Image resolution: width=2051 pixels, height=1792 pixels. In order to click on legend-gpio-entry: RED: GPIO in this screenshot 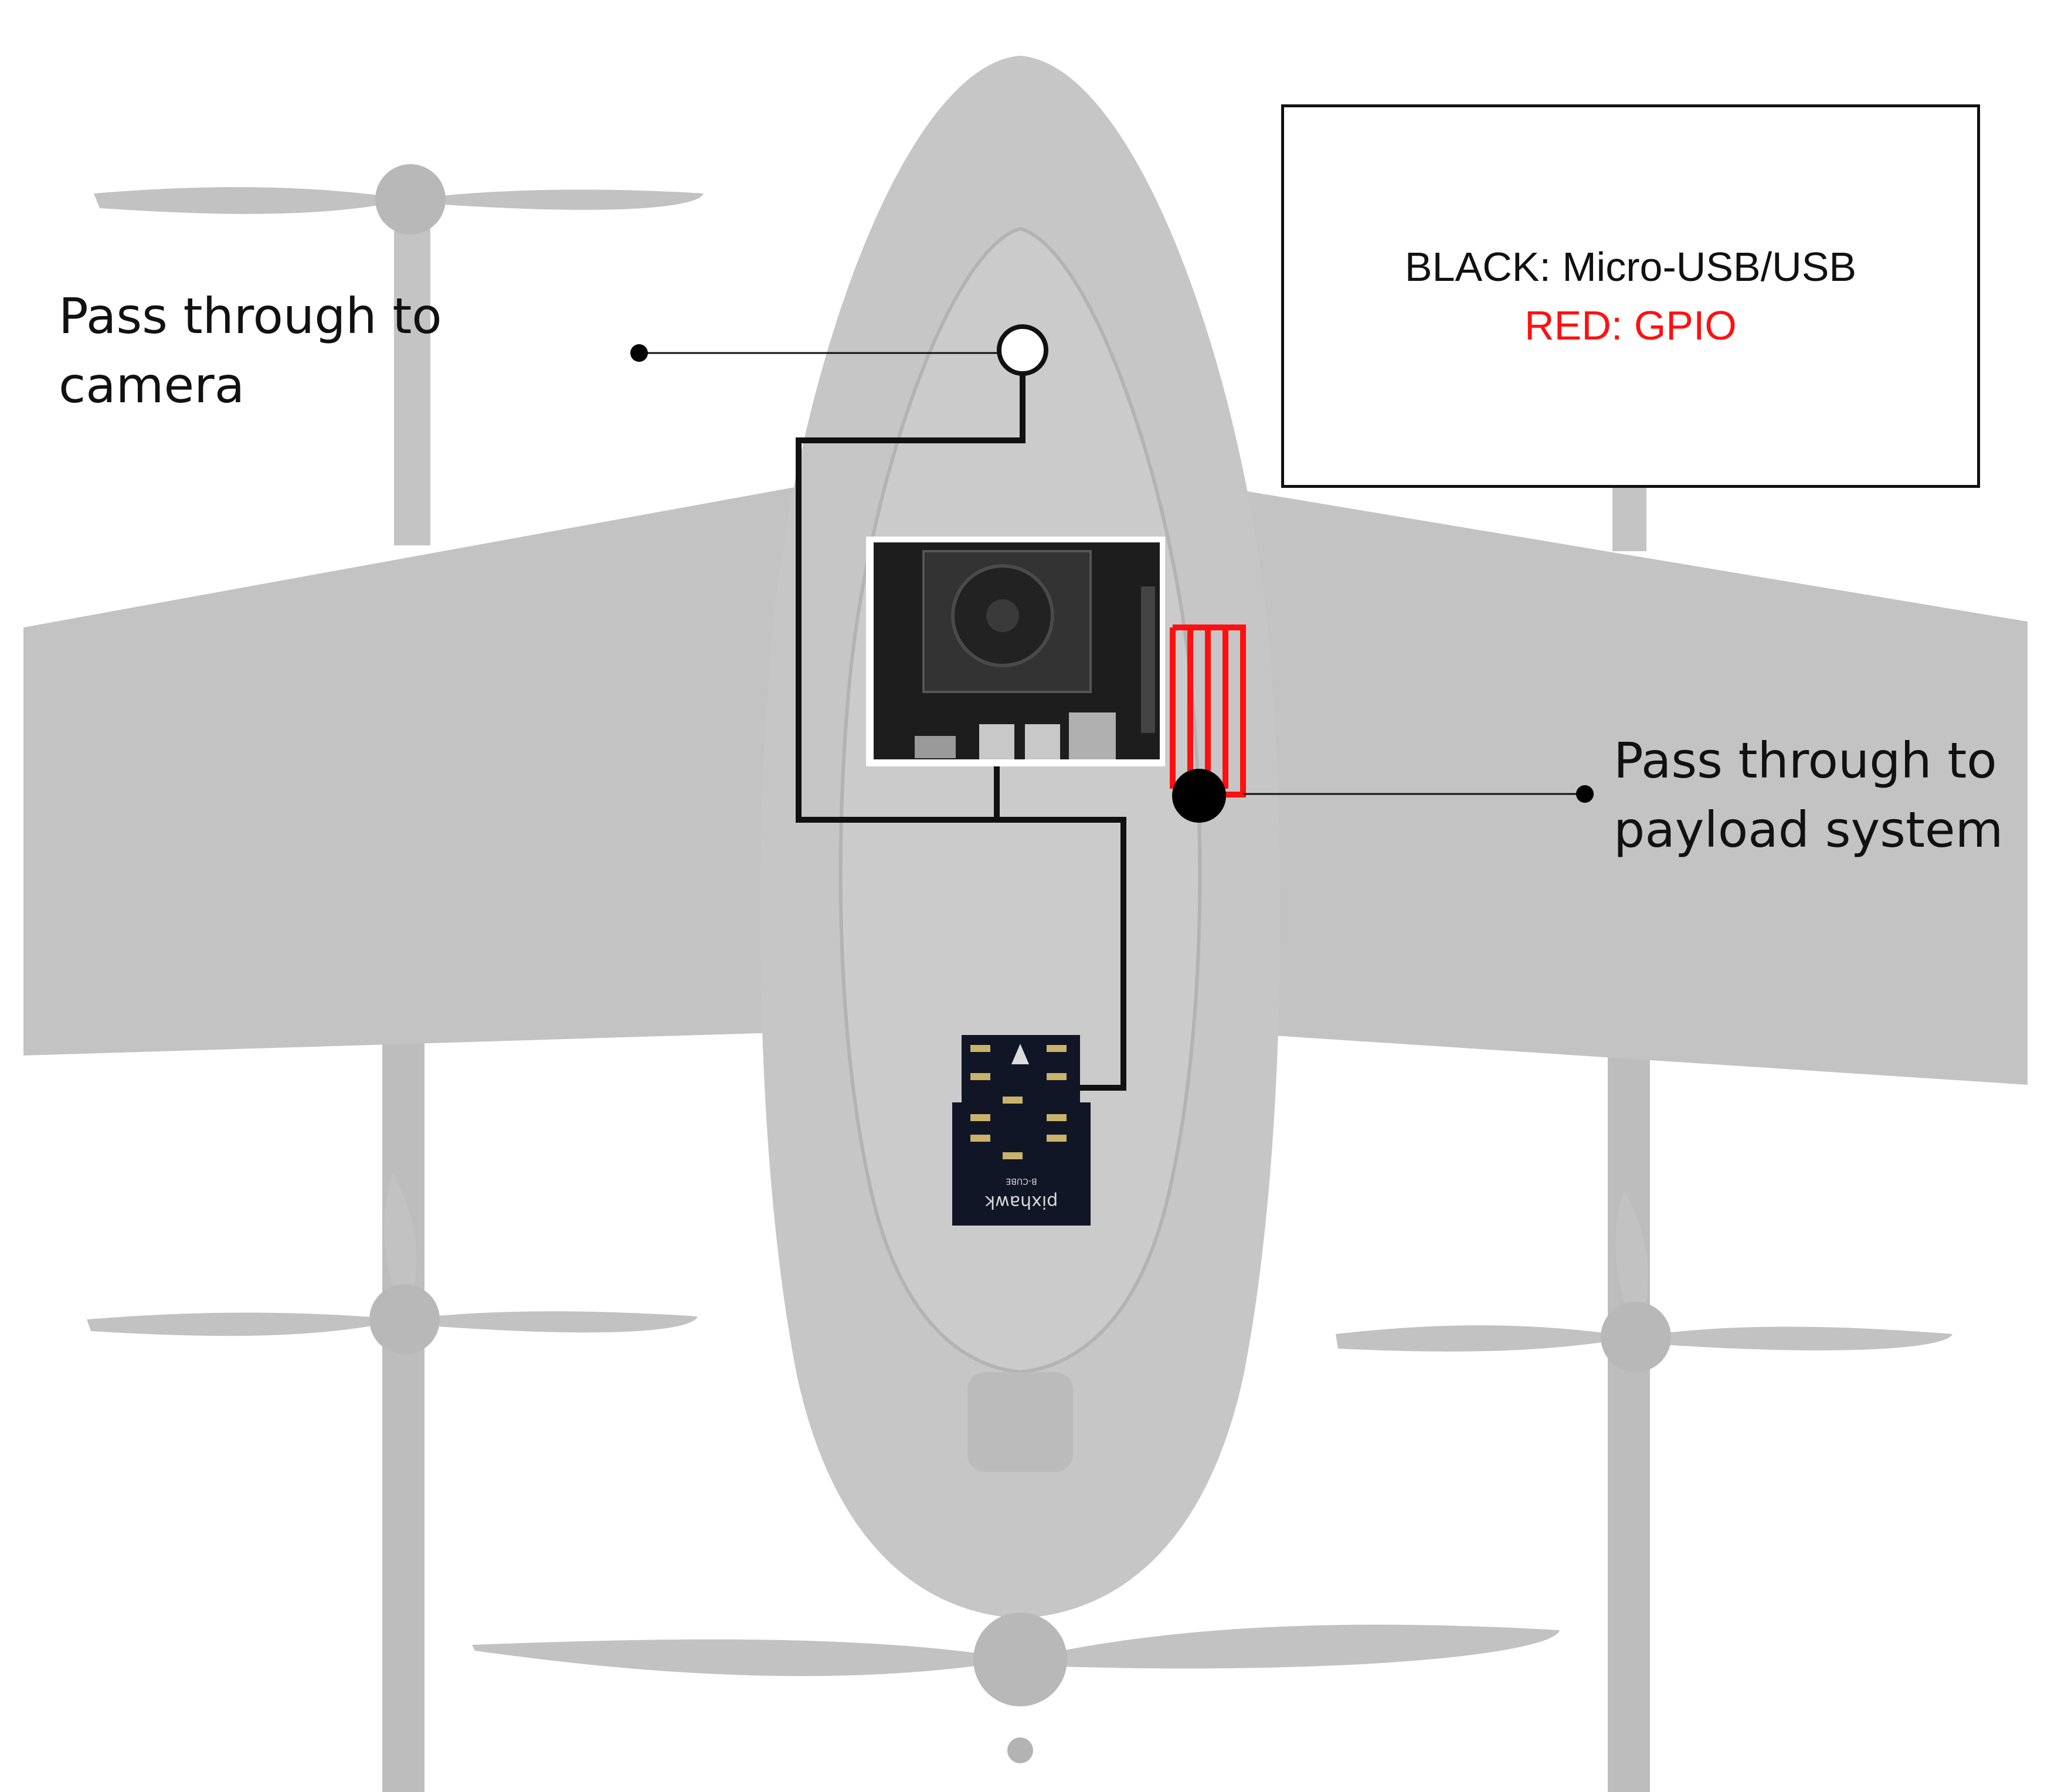, I will do `click(1630, 325)`.